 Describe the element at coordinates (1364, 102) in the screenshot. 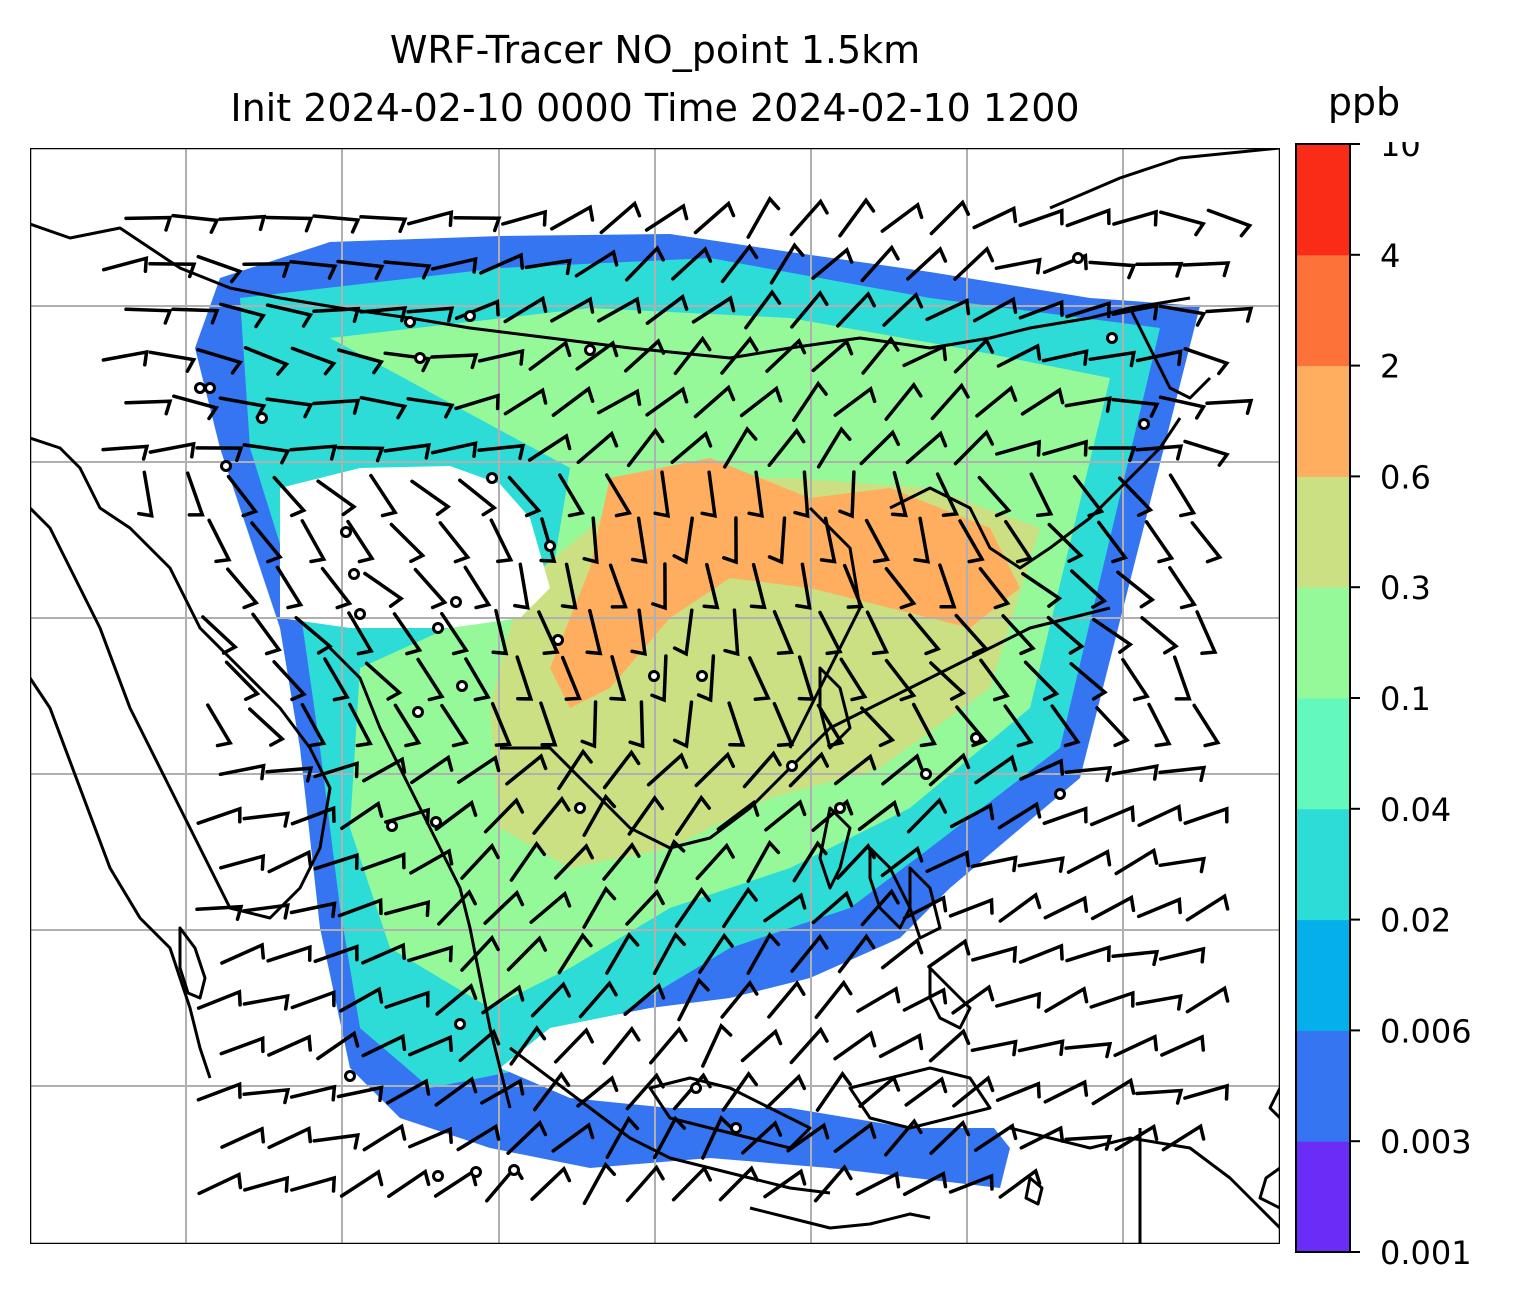

I see `colorbar-unit-label: ppb` at that location.